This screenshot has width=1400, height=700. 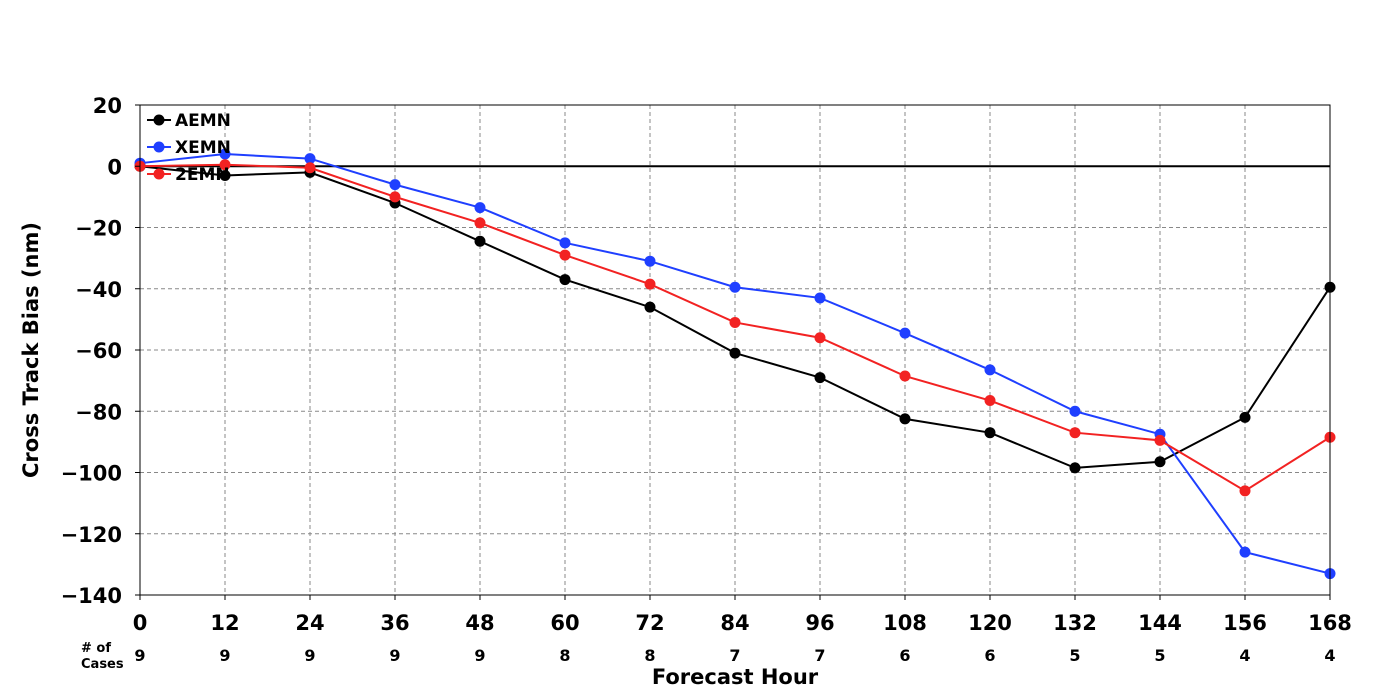 I want to click on x-tick-label: 12, so click(x=224, y=623).